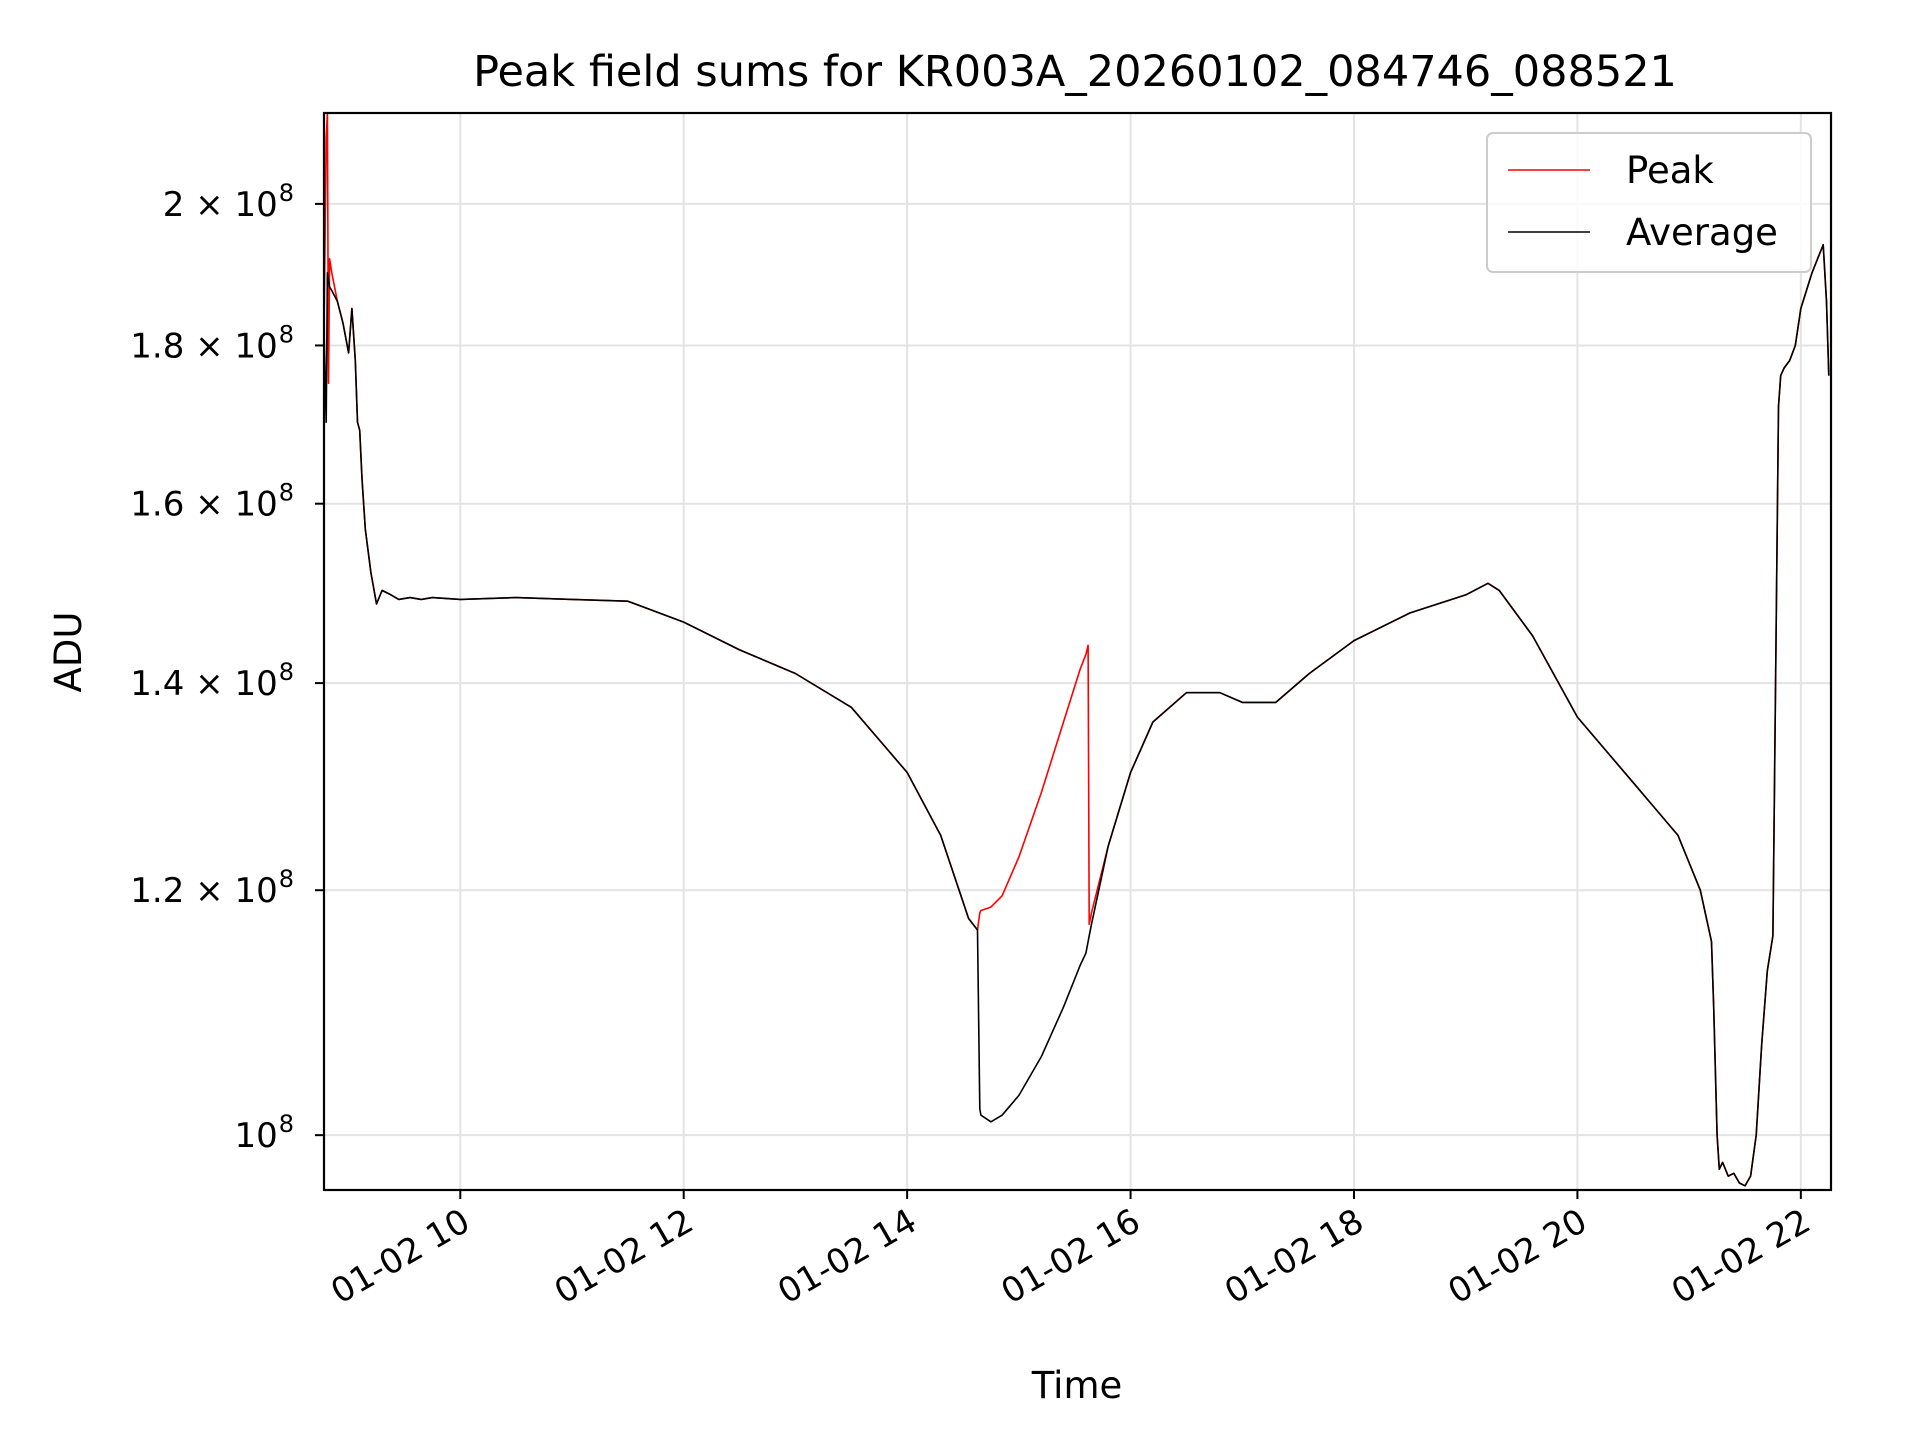 The image size is (1920, 1440). Describe the element at coordinates (212, 502) in the screenshot. I see `y-tick-label: 1.6 × 108` at that location.